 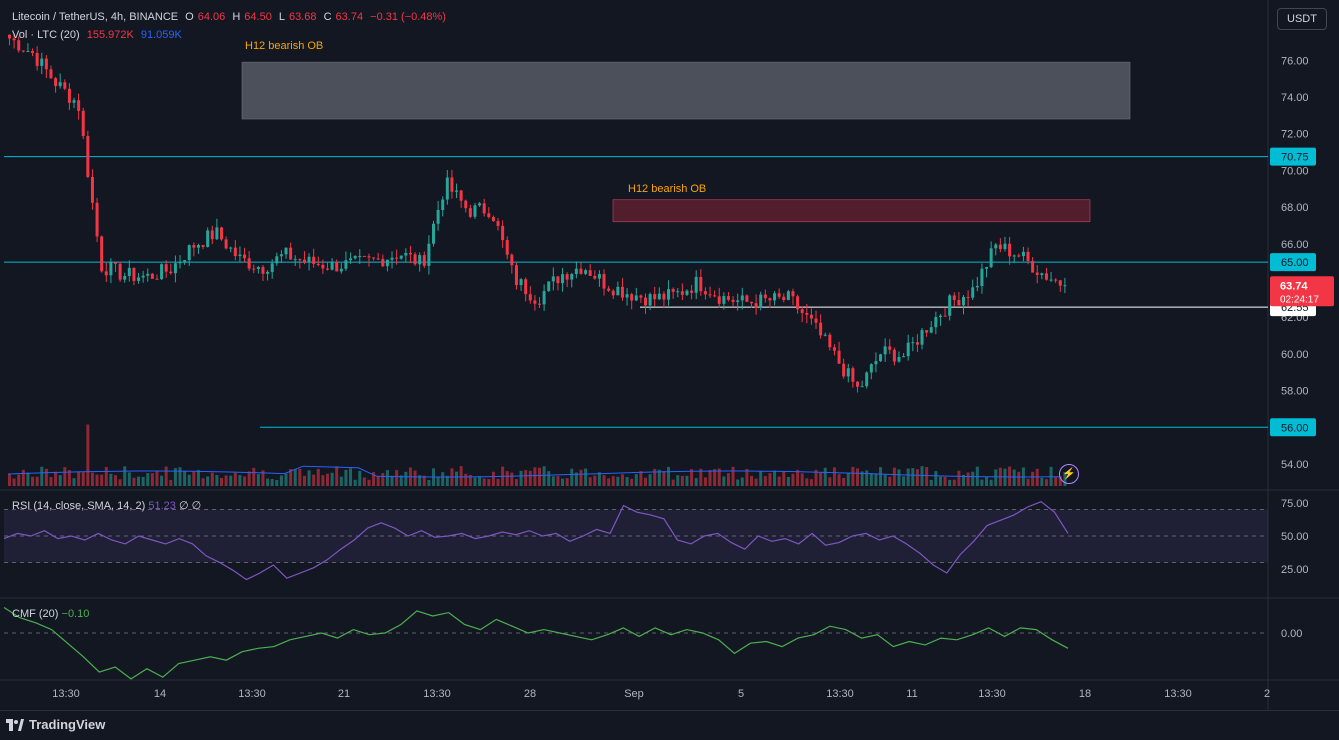 What do you see at coordinates (1302, 19) in the screenshot?
I see `currency-button: USDT` at bounding box center [1302, 19].